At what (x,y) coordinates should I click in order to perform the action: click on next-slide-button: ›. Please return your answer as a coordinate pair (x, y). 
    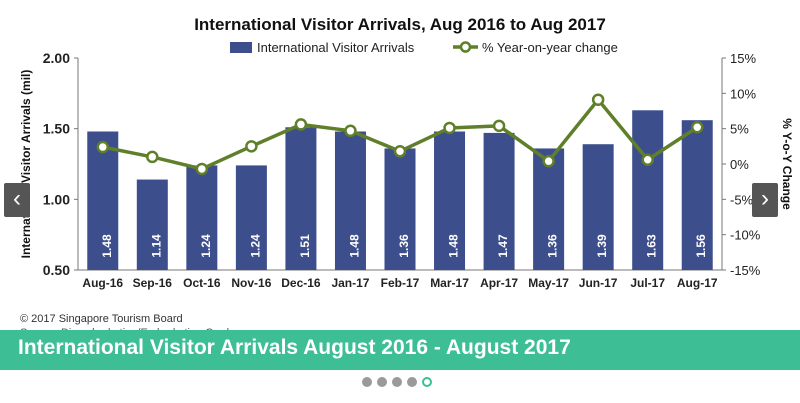
    Looking at the image, I should click on (765, 200).